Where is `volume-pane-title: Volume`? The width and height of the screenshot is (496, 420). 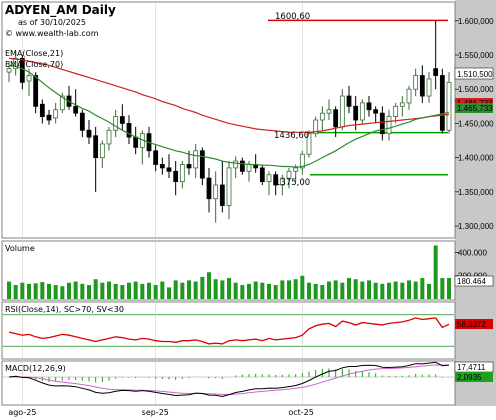 volume-pane-title: Volume is located at coordinates (20, 248).